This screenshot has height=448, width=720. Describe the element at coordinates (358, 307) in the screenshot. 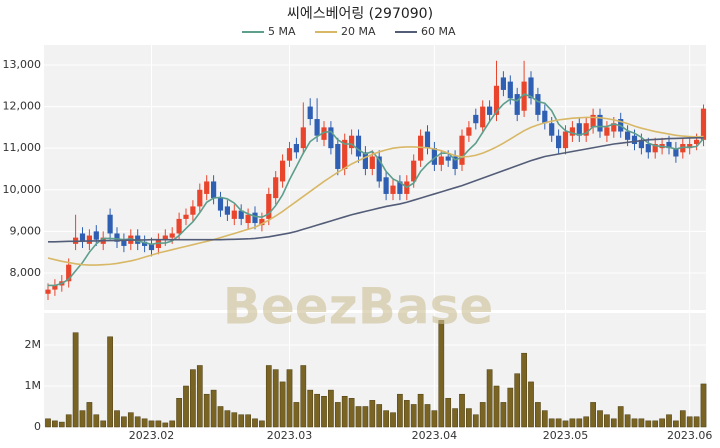

I see `watermark: BeezBase` at that location.